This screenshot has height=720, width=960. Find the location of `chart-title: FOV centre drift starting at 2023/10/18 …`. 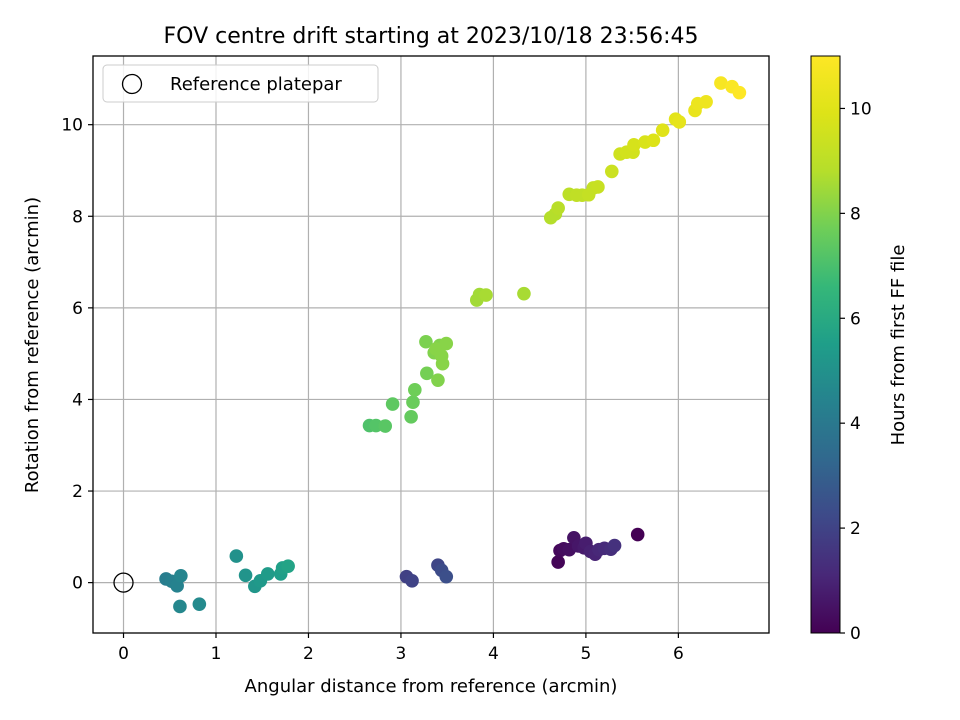

chart-title: FOV centre drift starting at 2023/10/18 … is located at coordinates (431, 36).